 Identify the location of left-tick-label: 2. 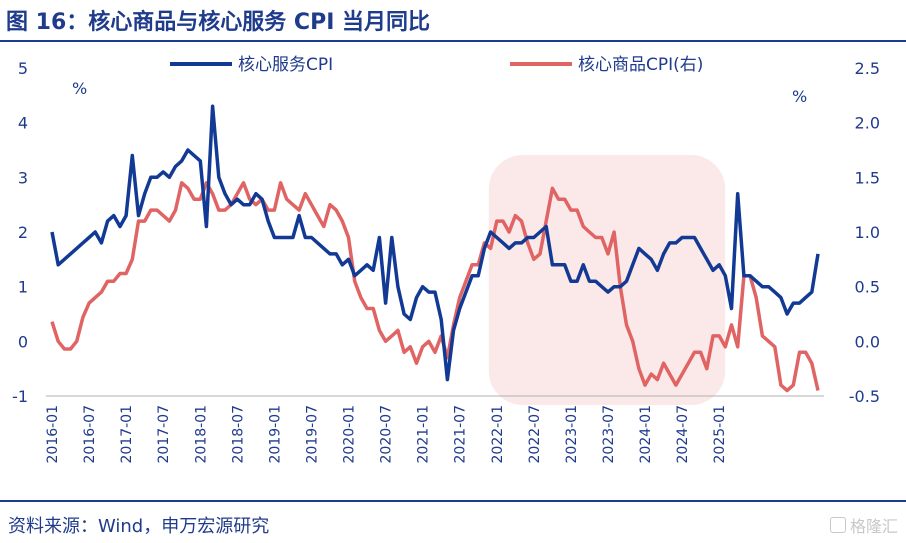
(23, 232).